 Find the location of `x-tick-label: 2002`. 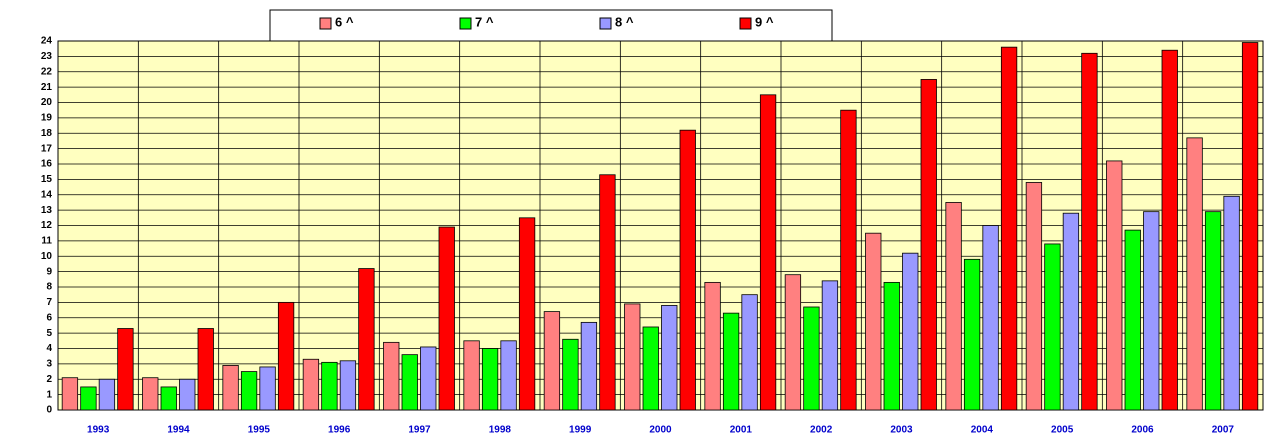

x-tick-label: 2002 is located at coordinates (821, 430).